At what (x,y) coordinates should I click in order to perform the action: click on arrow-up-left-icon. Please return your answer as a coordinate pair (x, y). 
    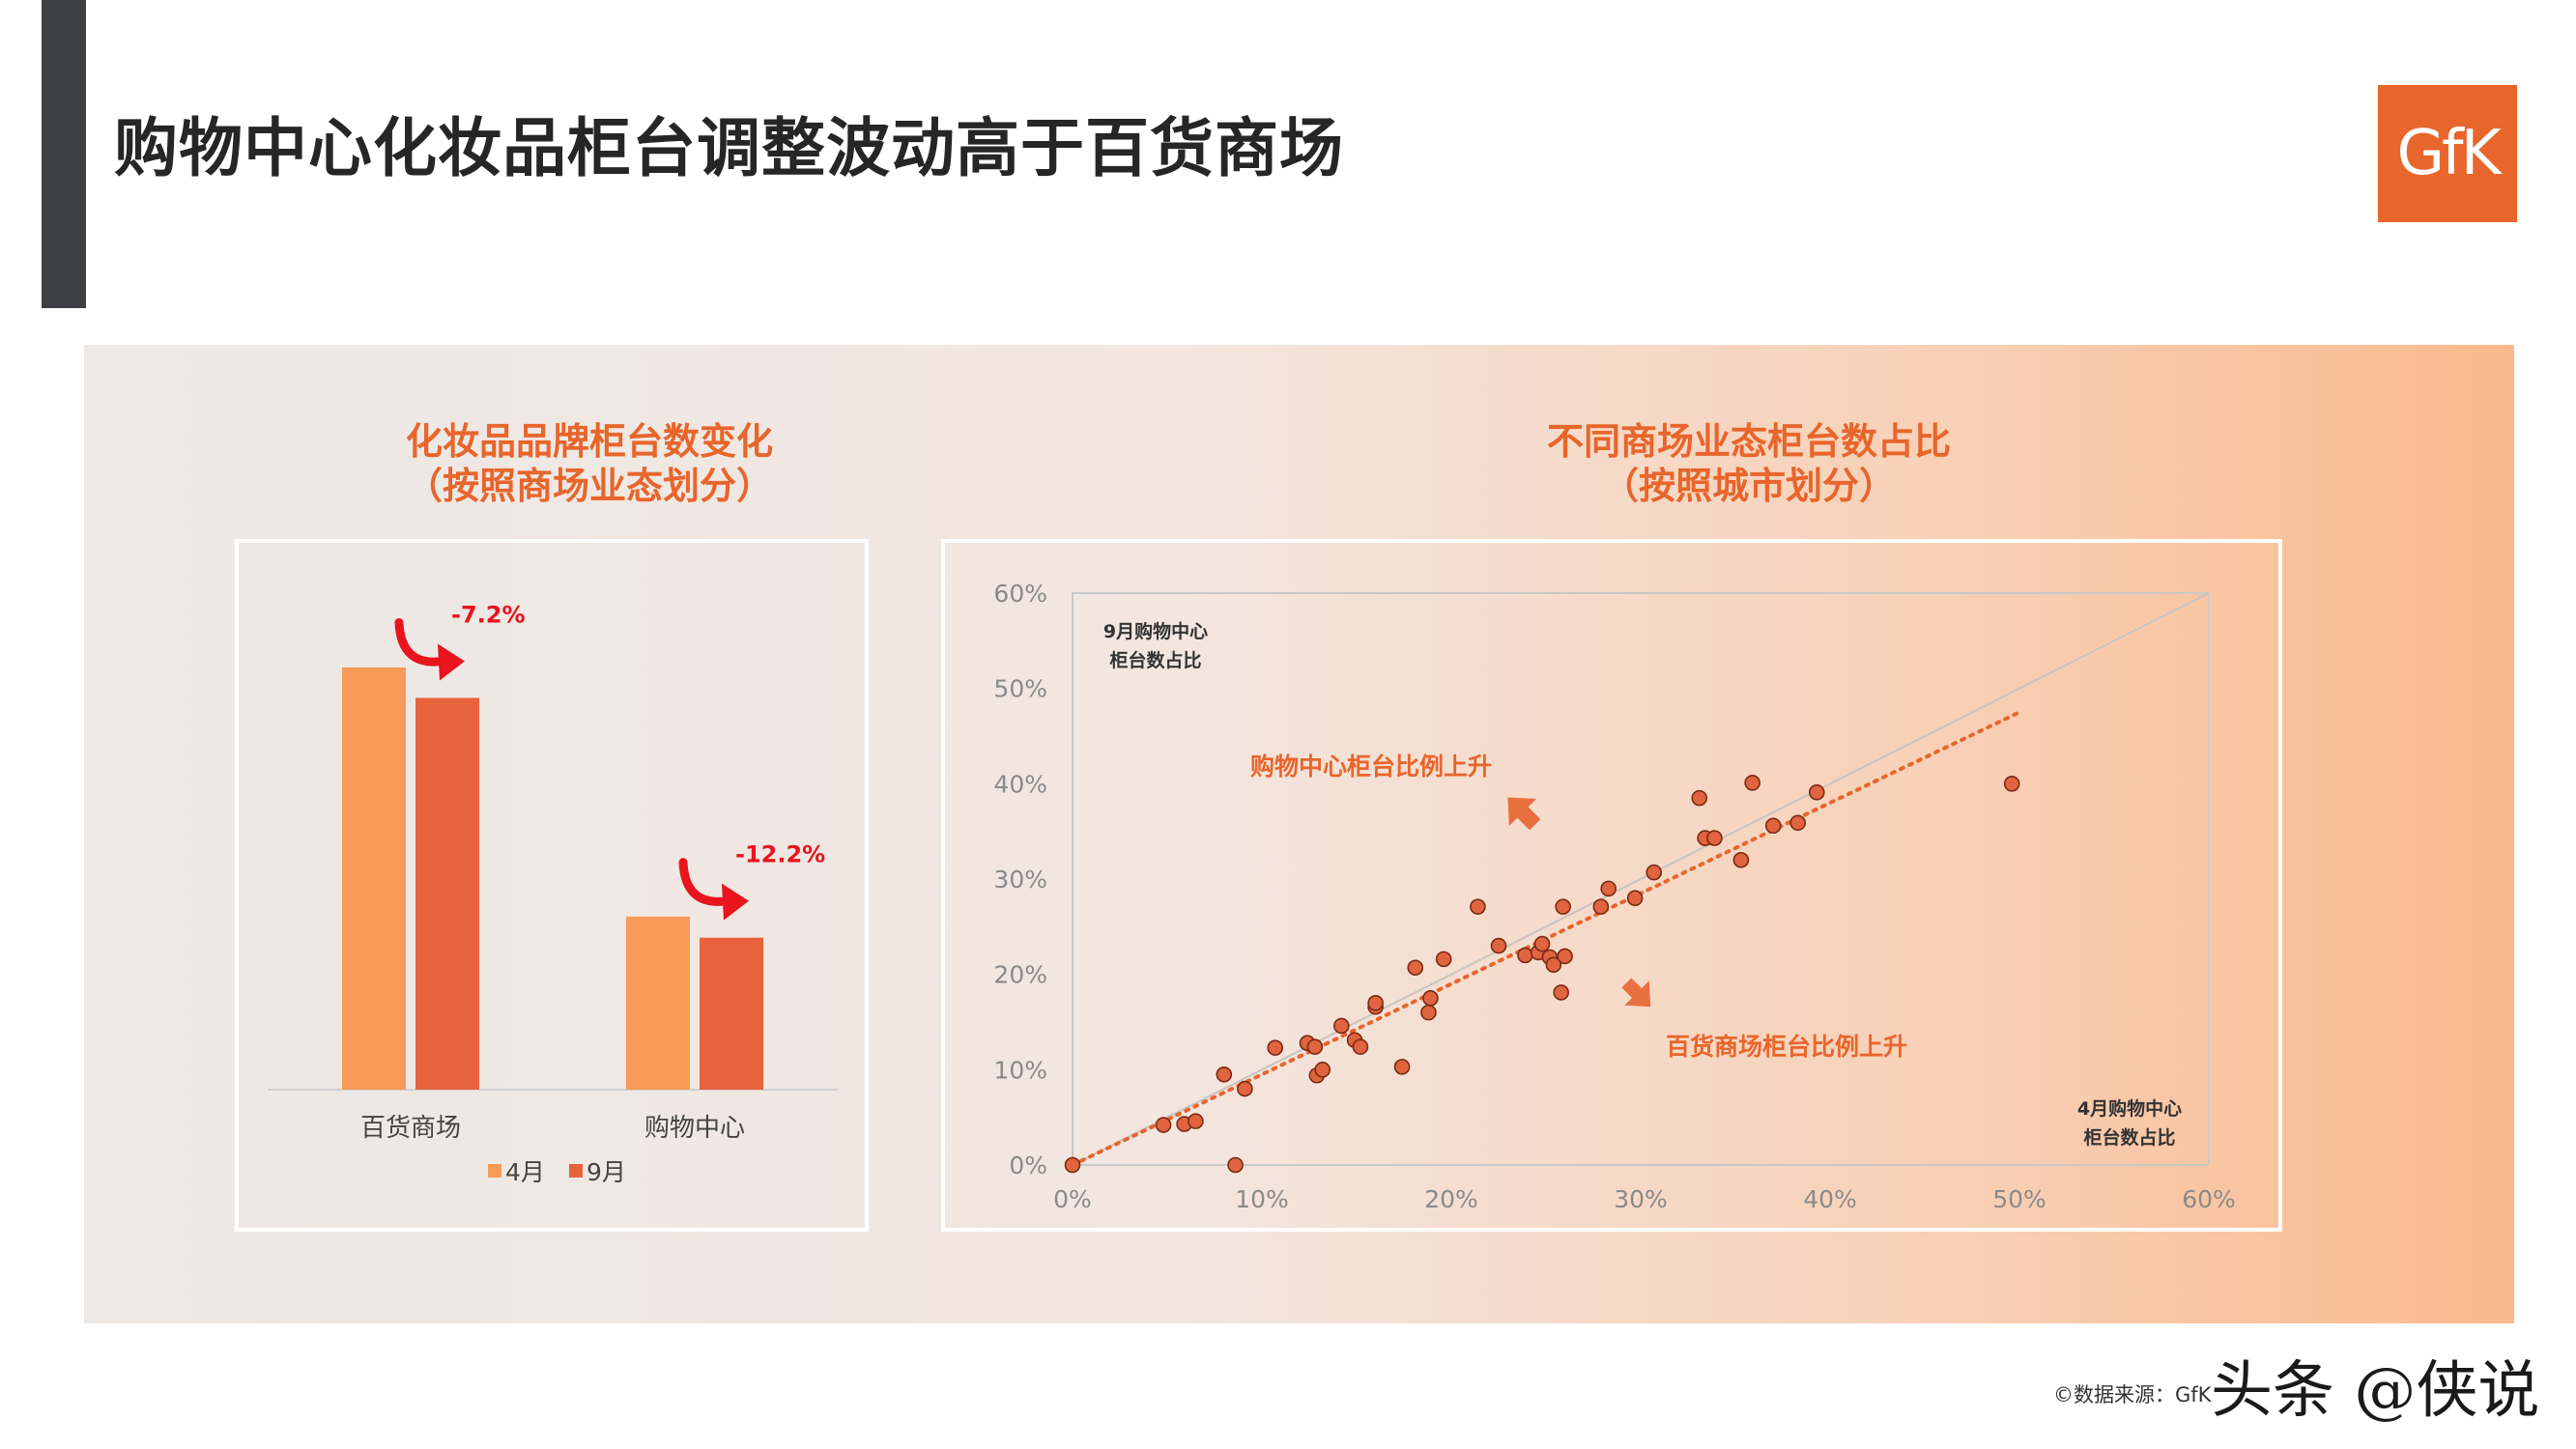
    Looking at the image, I should click on (1524, 814).